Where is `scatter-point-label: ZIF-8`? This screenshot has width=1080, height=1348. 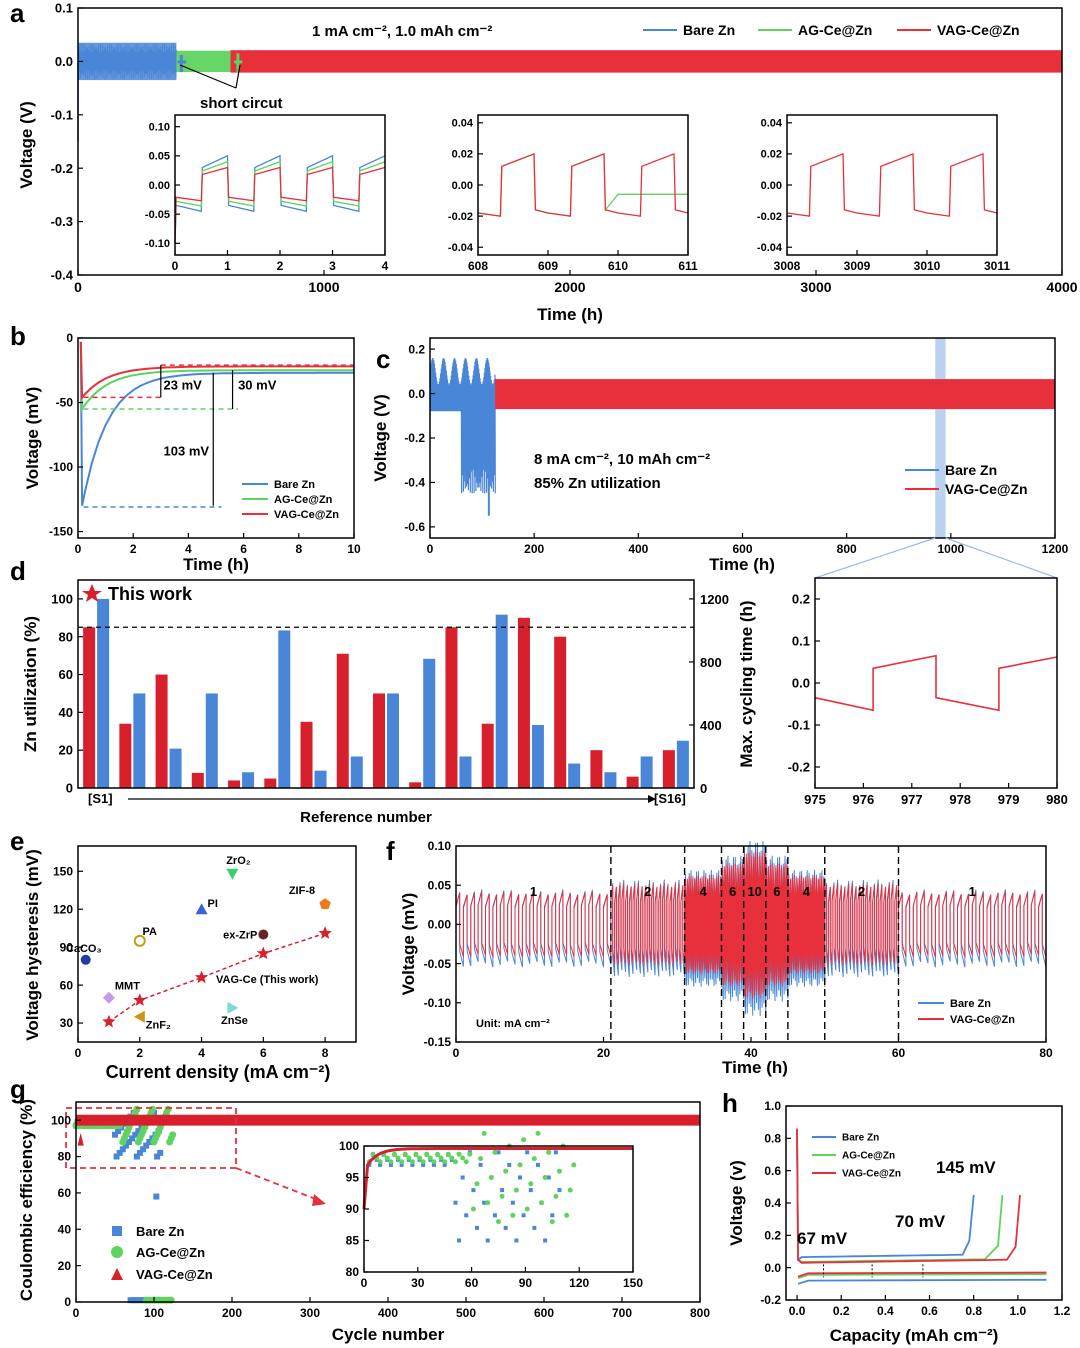
scatter-point-label: ZIF-8 is located at coordinates (302, 891).